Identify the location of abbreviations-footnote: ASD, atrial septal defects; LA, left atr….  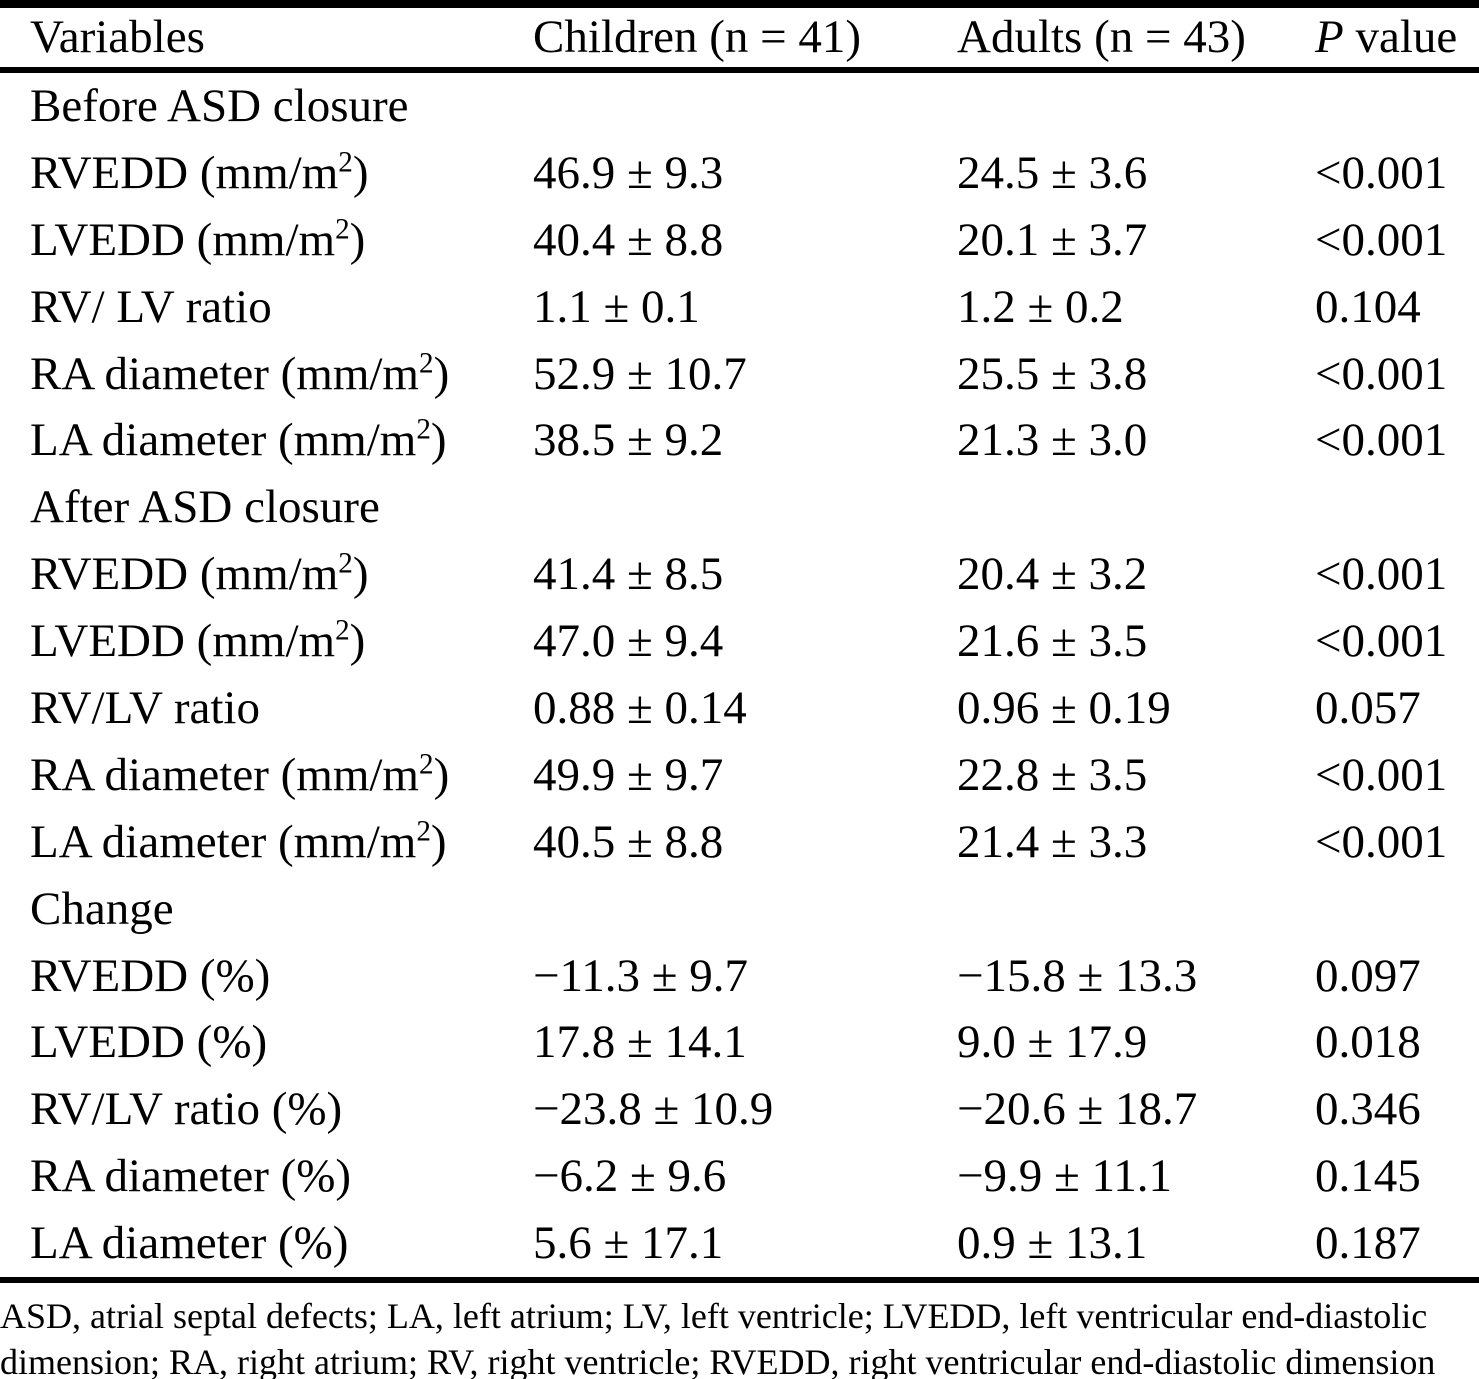
(739, 1331).